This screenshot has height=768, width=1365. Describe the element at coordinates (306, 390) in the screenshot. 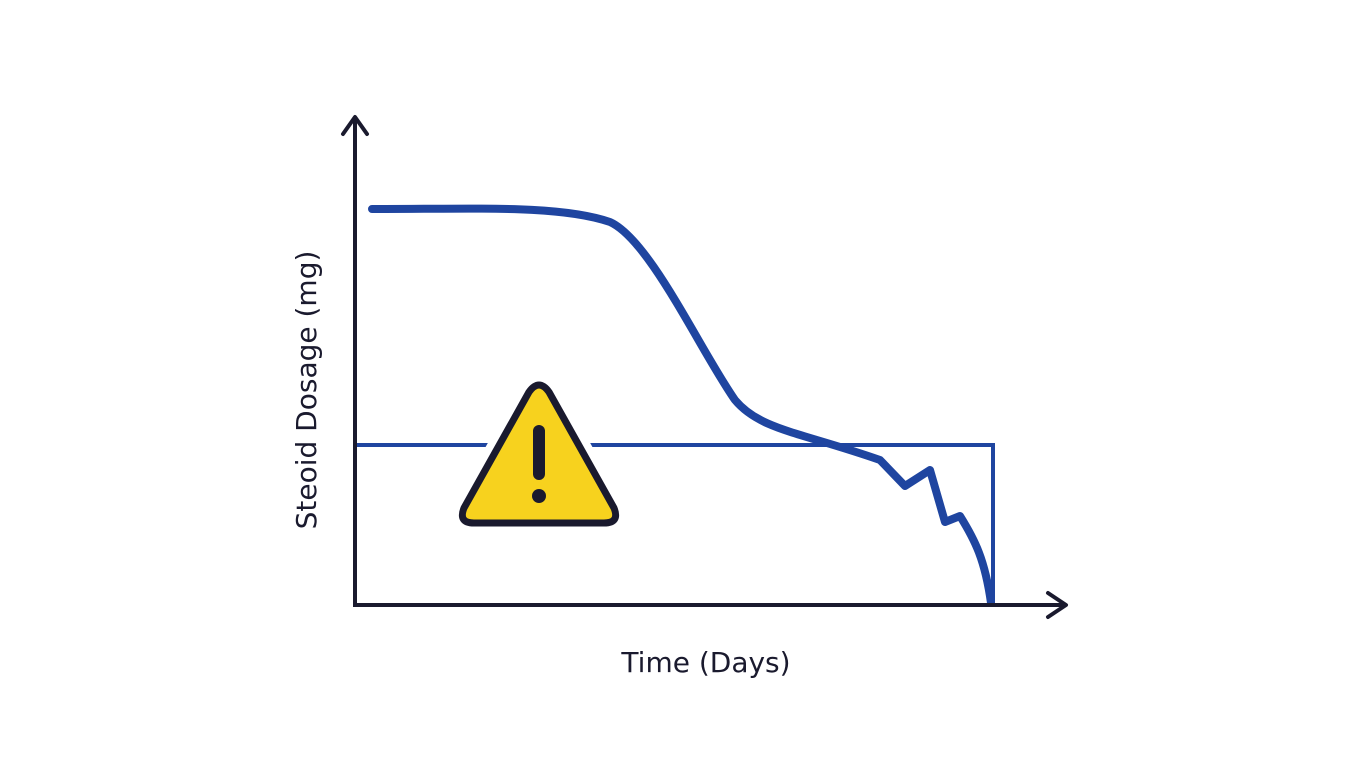

I see `y-axis-label: Steoid Dosage (mg)` at that location.